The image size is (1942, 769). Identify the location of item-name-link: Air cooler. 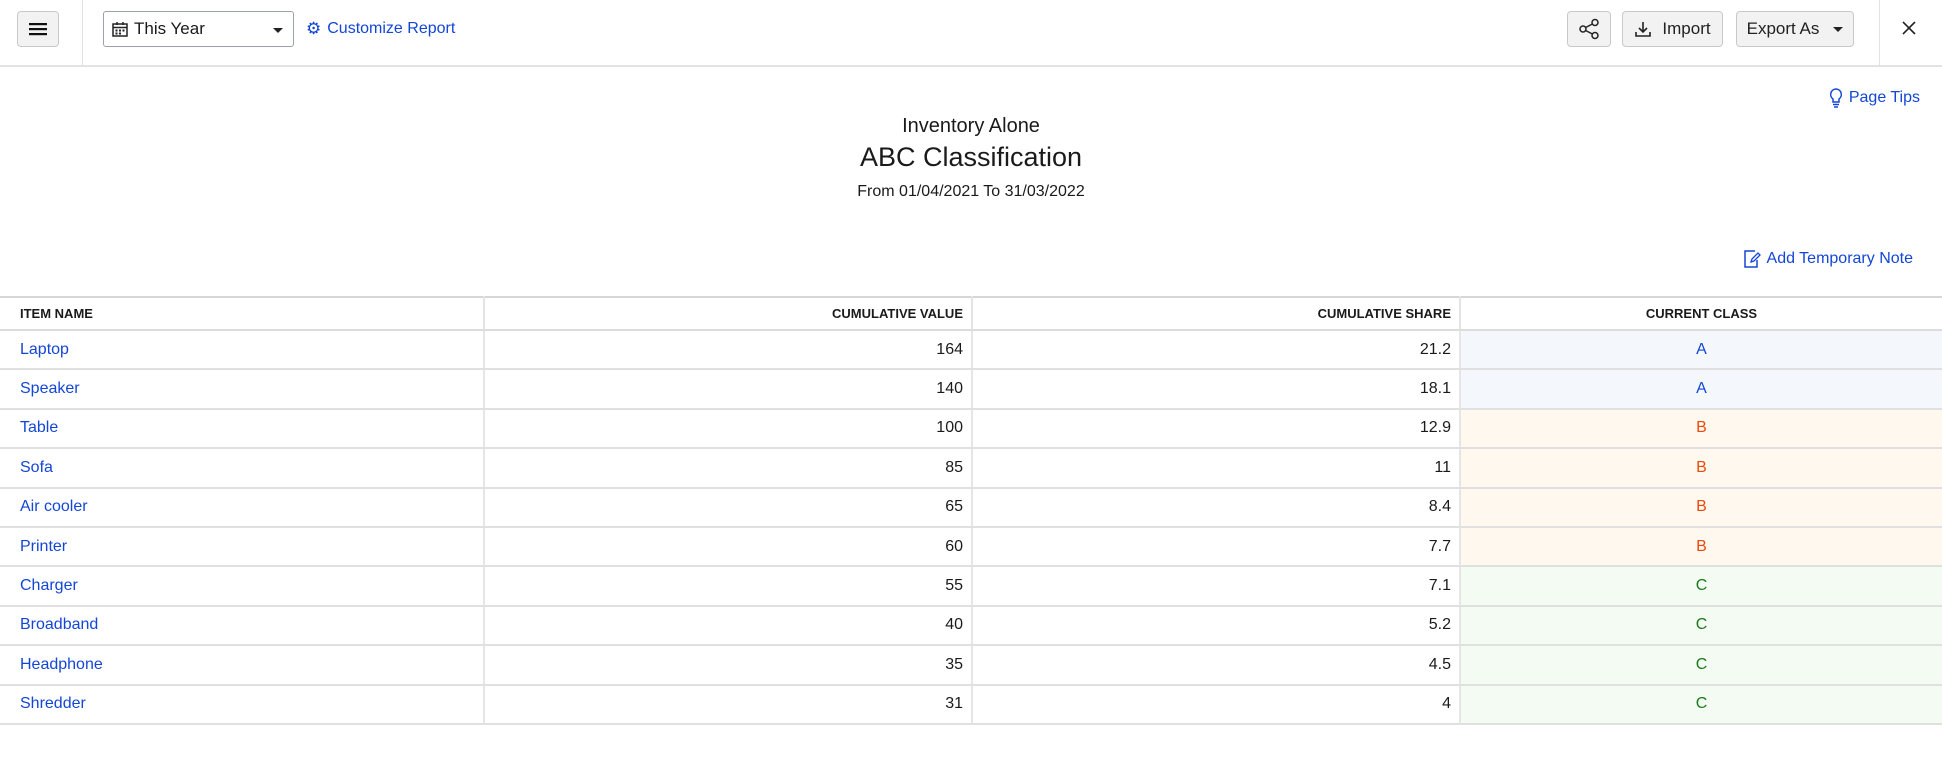
(242, 507).